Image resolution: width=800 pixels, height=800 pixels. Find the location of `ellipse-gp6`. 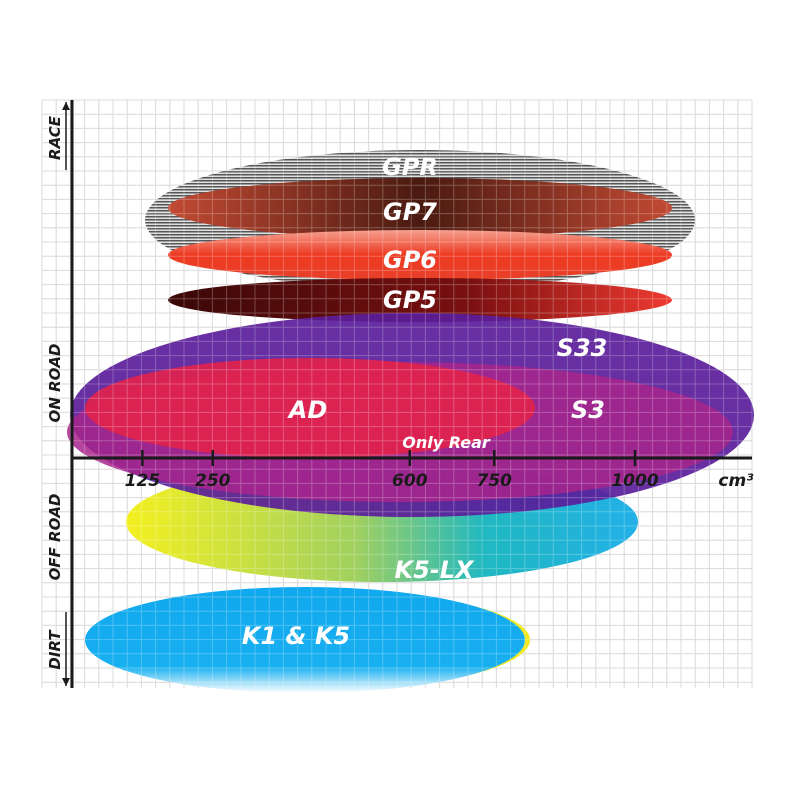

ellipse-gp6 is located at coordinates (420, 255).